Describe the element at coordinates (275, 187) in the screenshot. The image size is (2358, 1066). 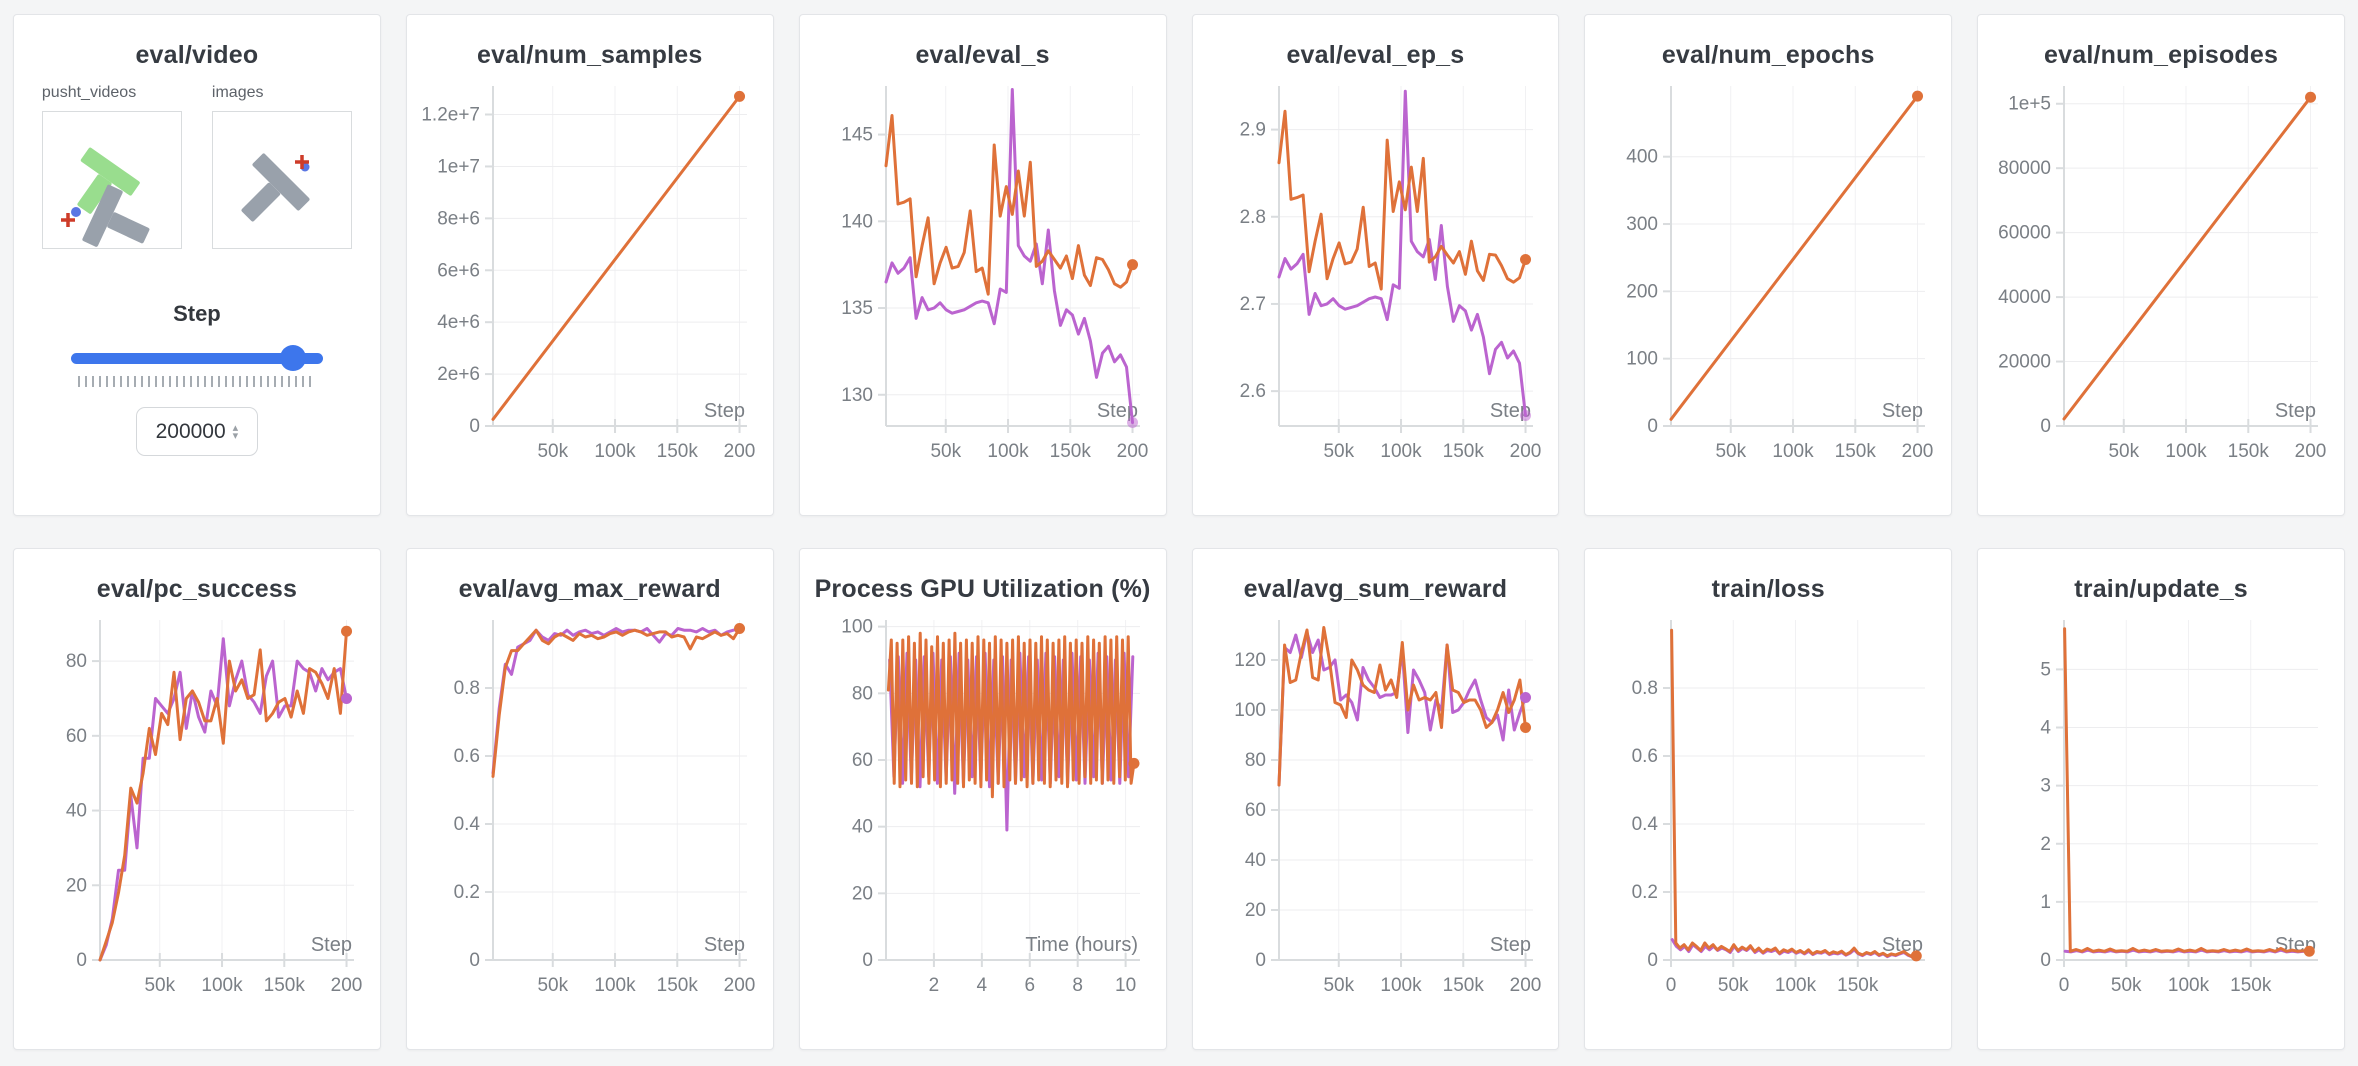
I see `images-image` at that location.